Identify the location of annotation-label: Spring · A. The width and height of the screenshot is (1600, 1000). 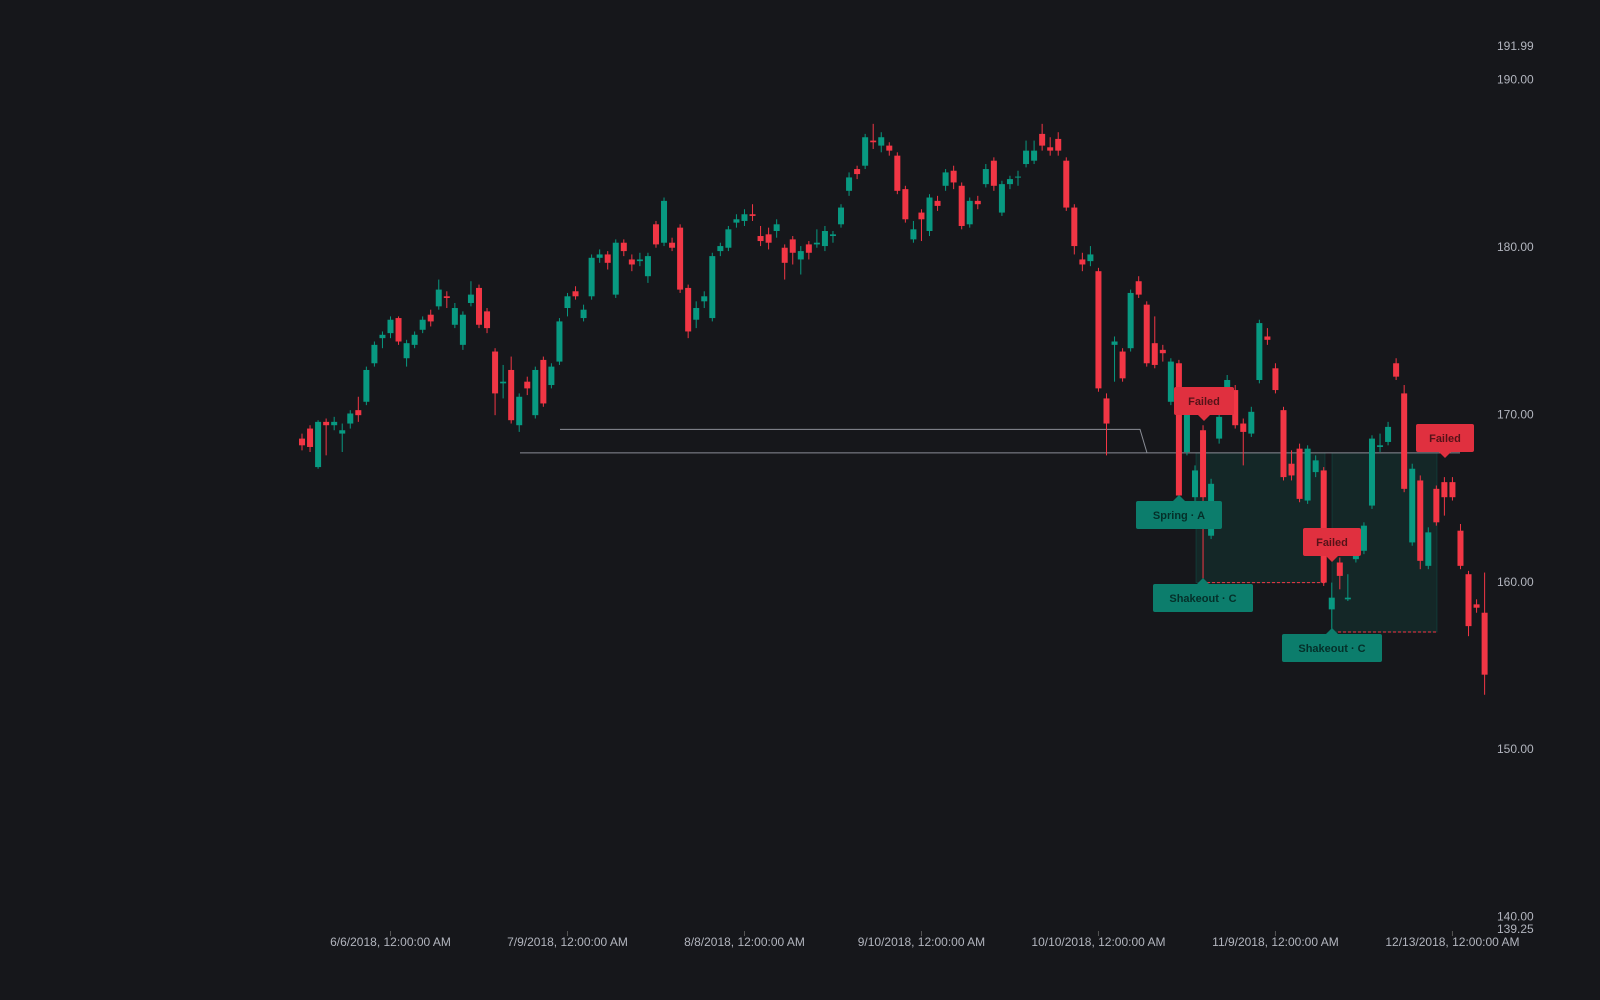
(1179, 516).